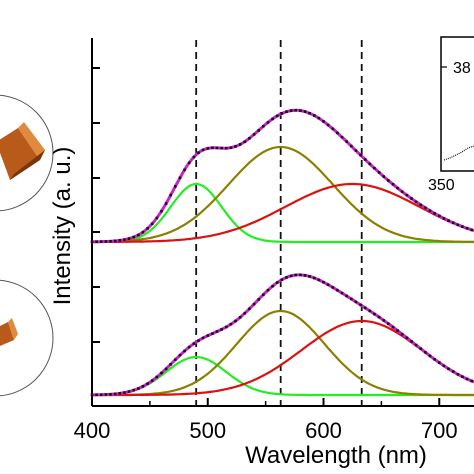 This screenshot has width=474, height=474. Describe the element at coordinates (96, 205) in the screenshot. I see `y-axis-ticks` at that location.